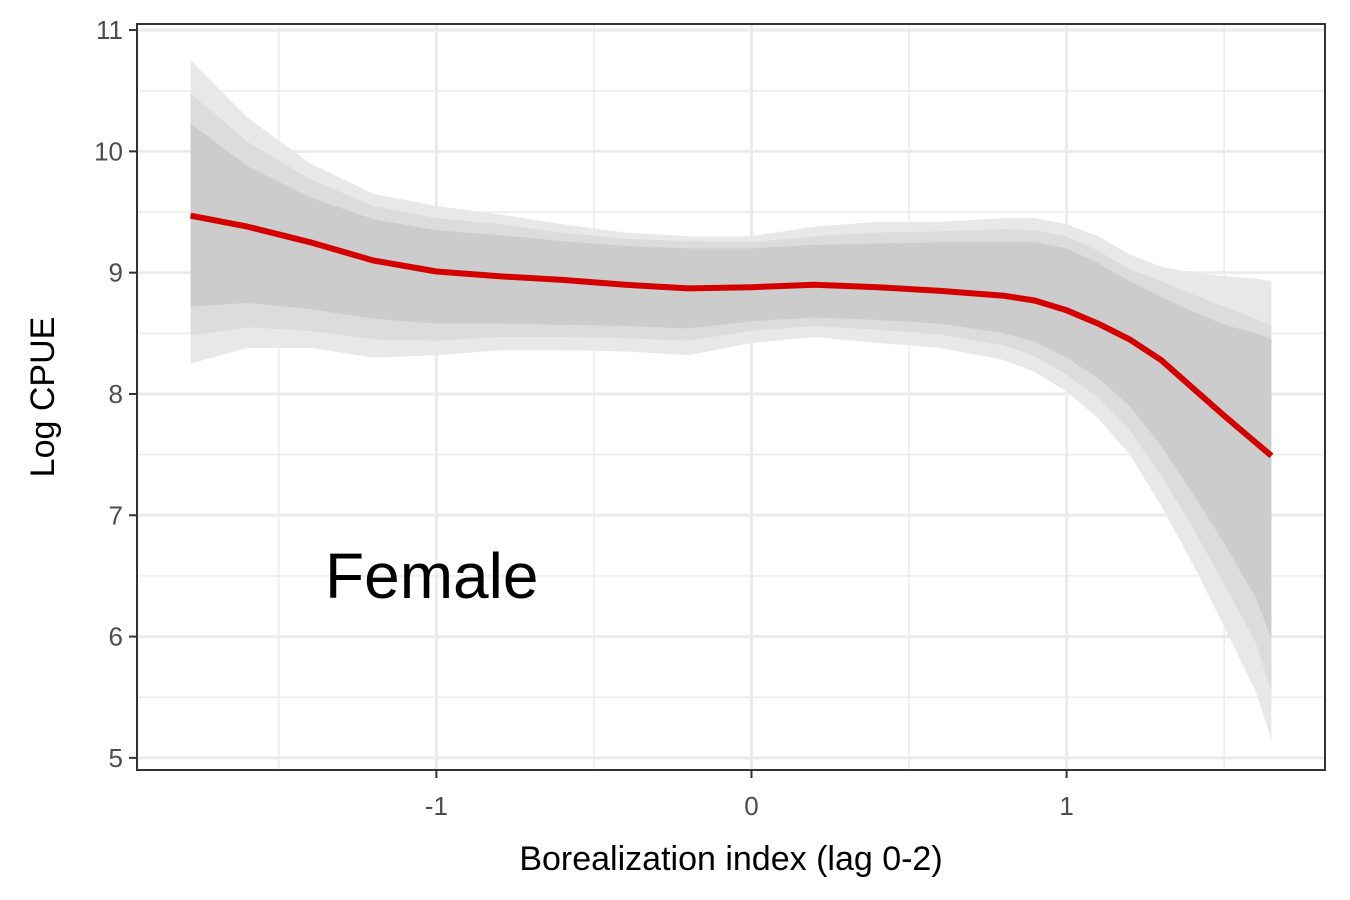 The width and height of the screenshot is (1350, 900). What do you see at coordinates (43, 397) in the screenshot?
I see `y-axis-title: Log CPUE` at bounding box center [43, 397].